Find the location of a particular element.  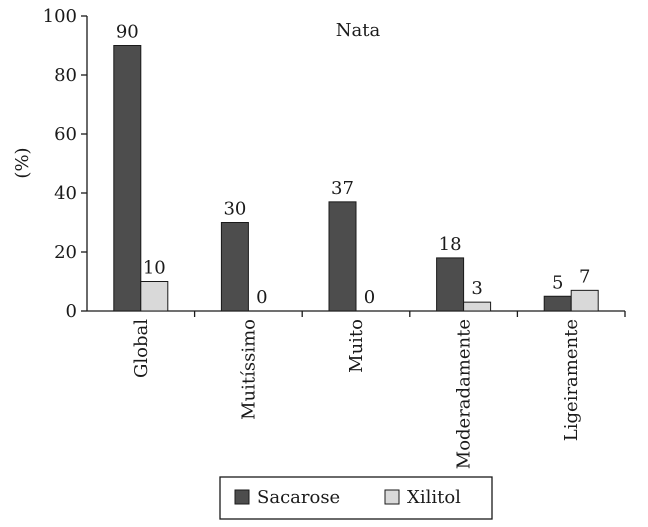

y-tick-label: 40 is located at coordinates (65, 193).